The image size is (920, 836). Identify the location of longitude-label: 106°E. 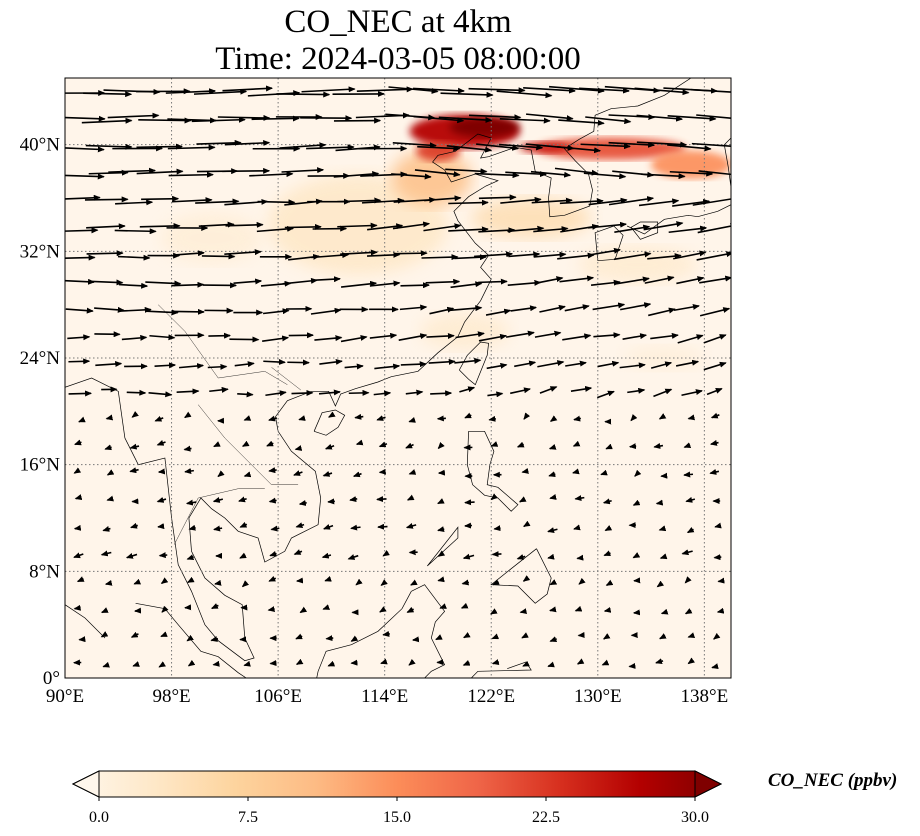
(278, 696).